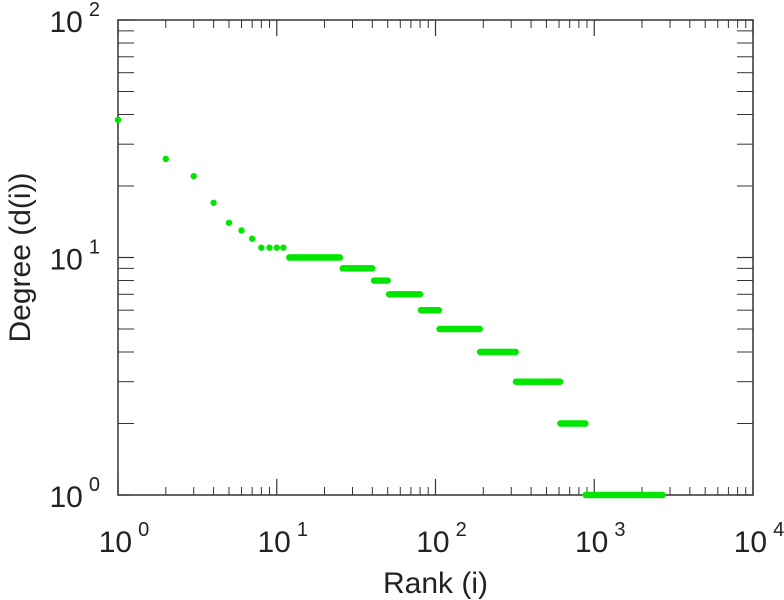  I want to click on x-tick-label: 10 2, so click(441, 539).